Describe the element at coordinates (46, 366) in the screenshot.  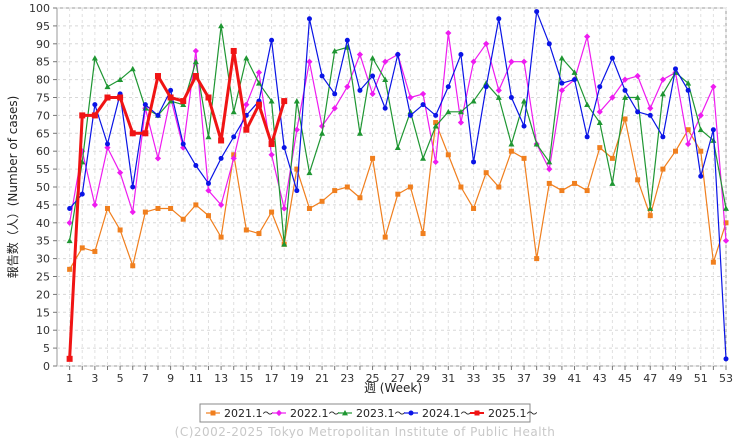
I see `y-tick-label: 0` at that location.